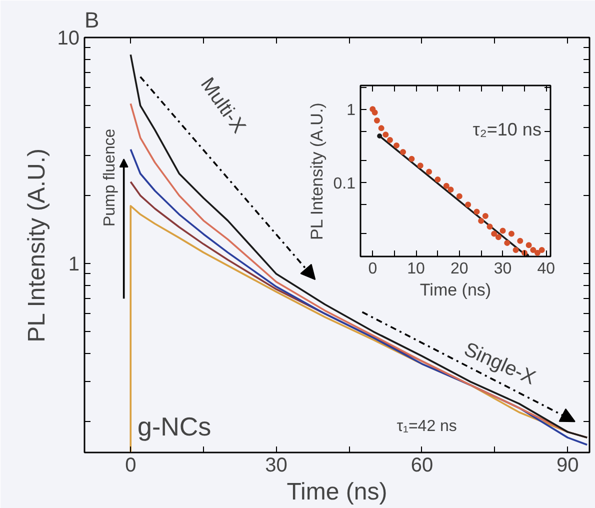  What do you see at coordinates (546, 269) in the screenshot?
I see `x-tick-label: 40` at bounding box center [546, 269].